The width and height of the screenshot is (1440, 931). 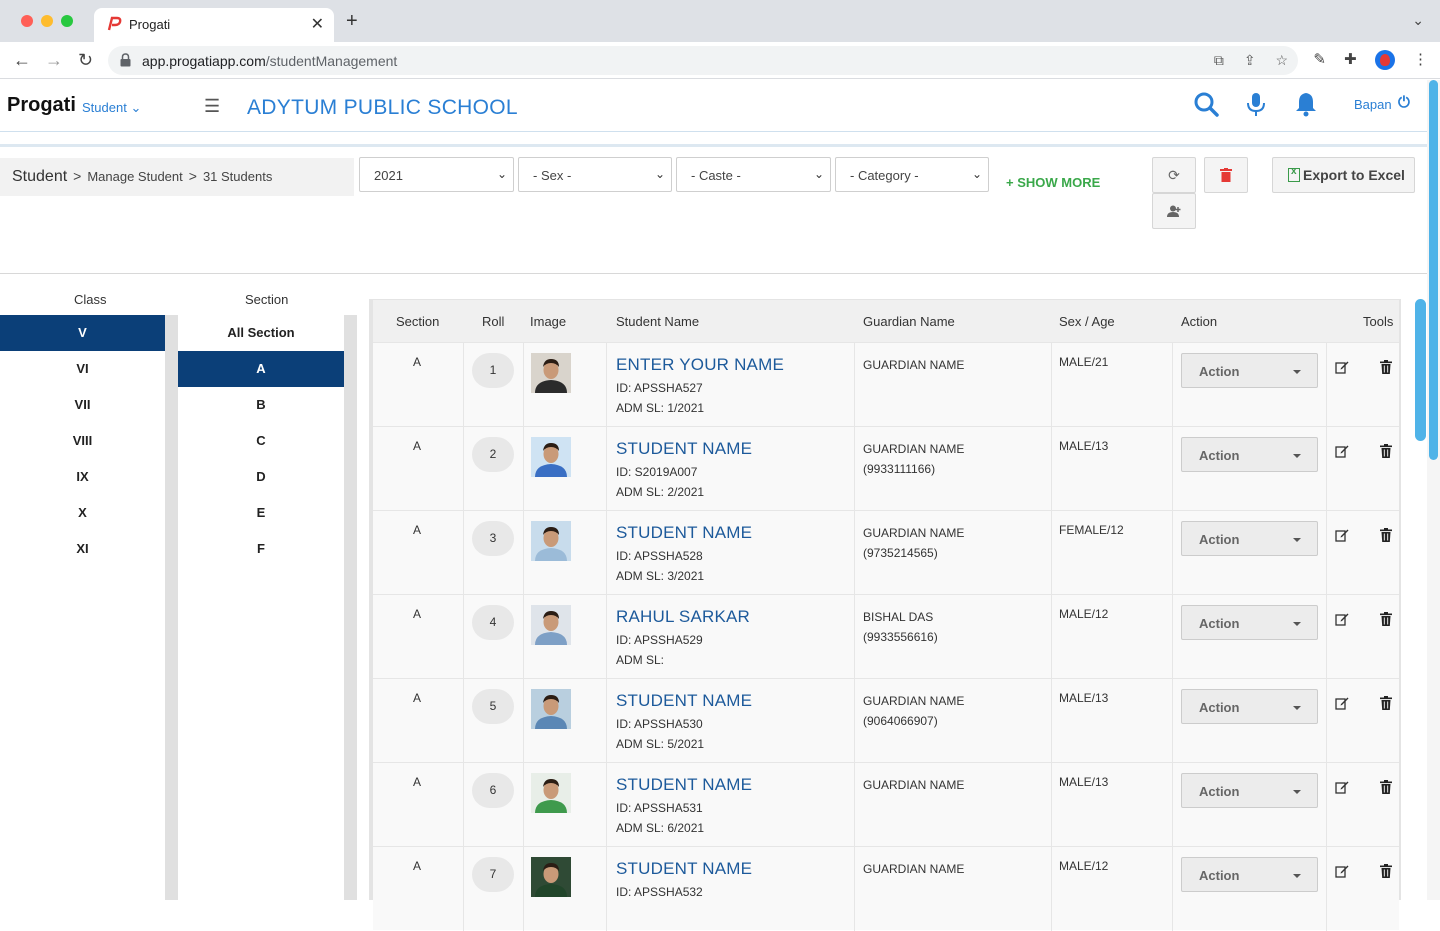 What do you see at coordinates (1420, 59) in the screenshot?
I see `browser-menu-icon: ⋮` at bounding box center [1420, 59].